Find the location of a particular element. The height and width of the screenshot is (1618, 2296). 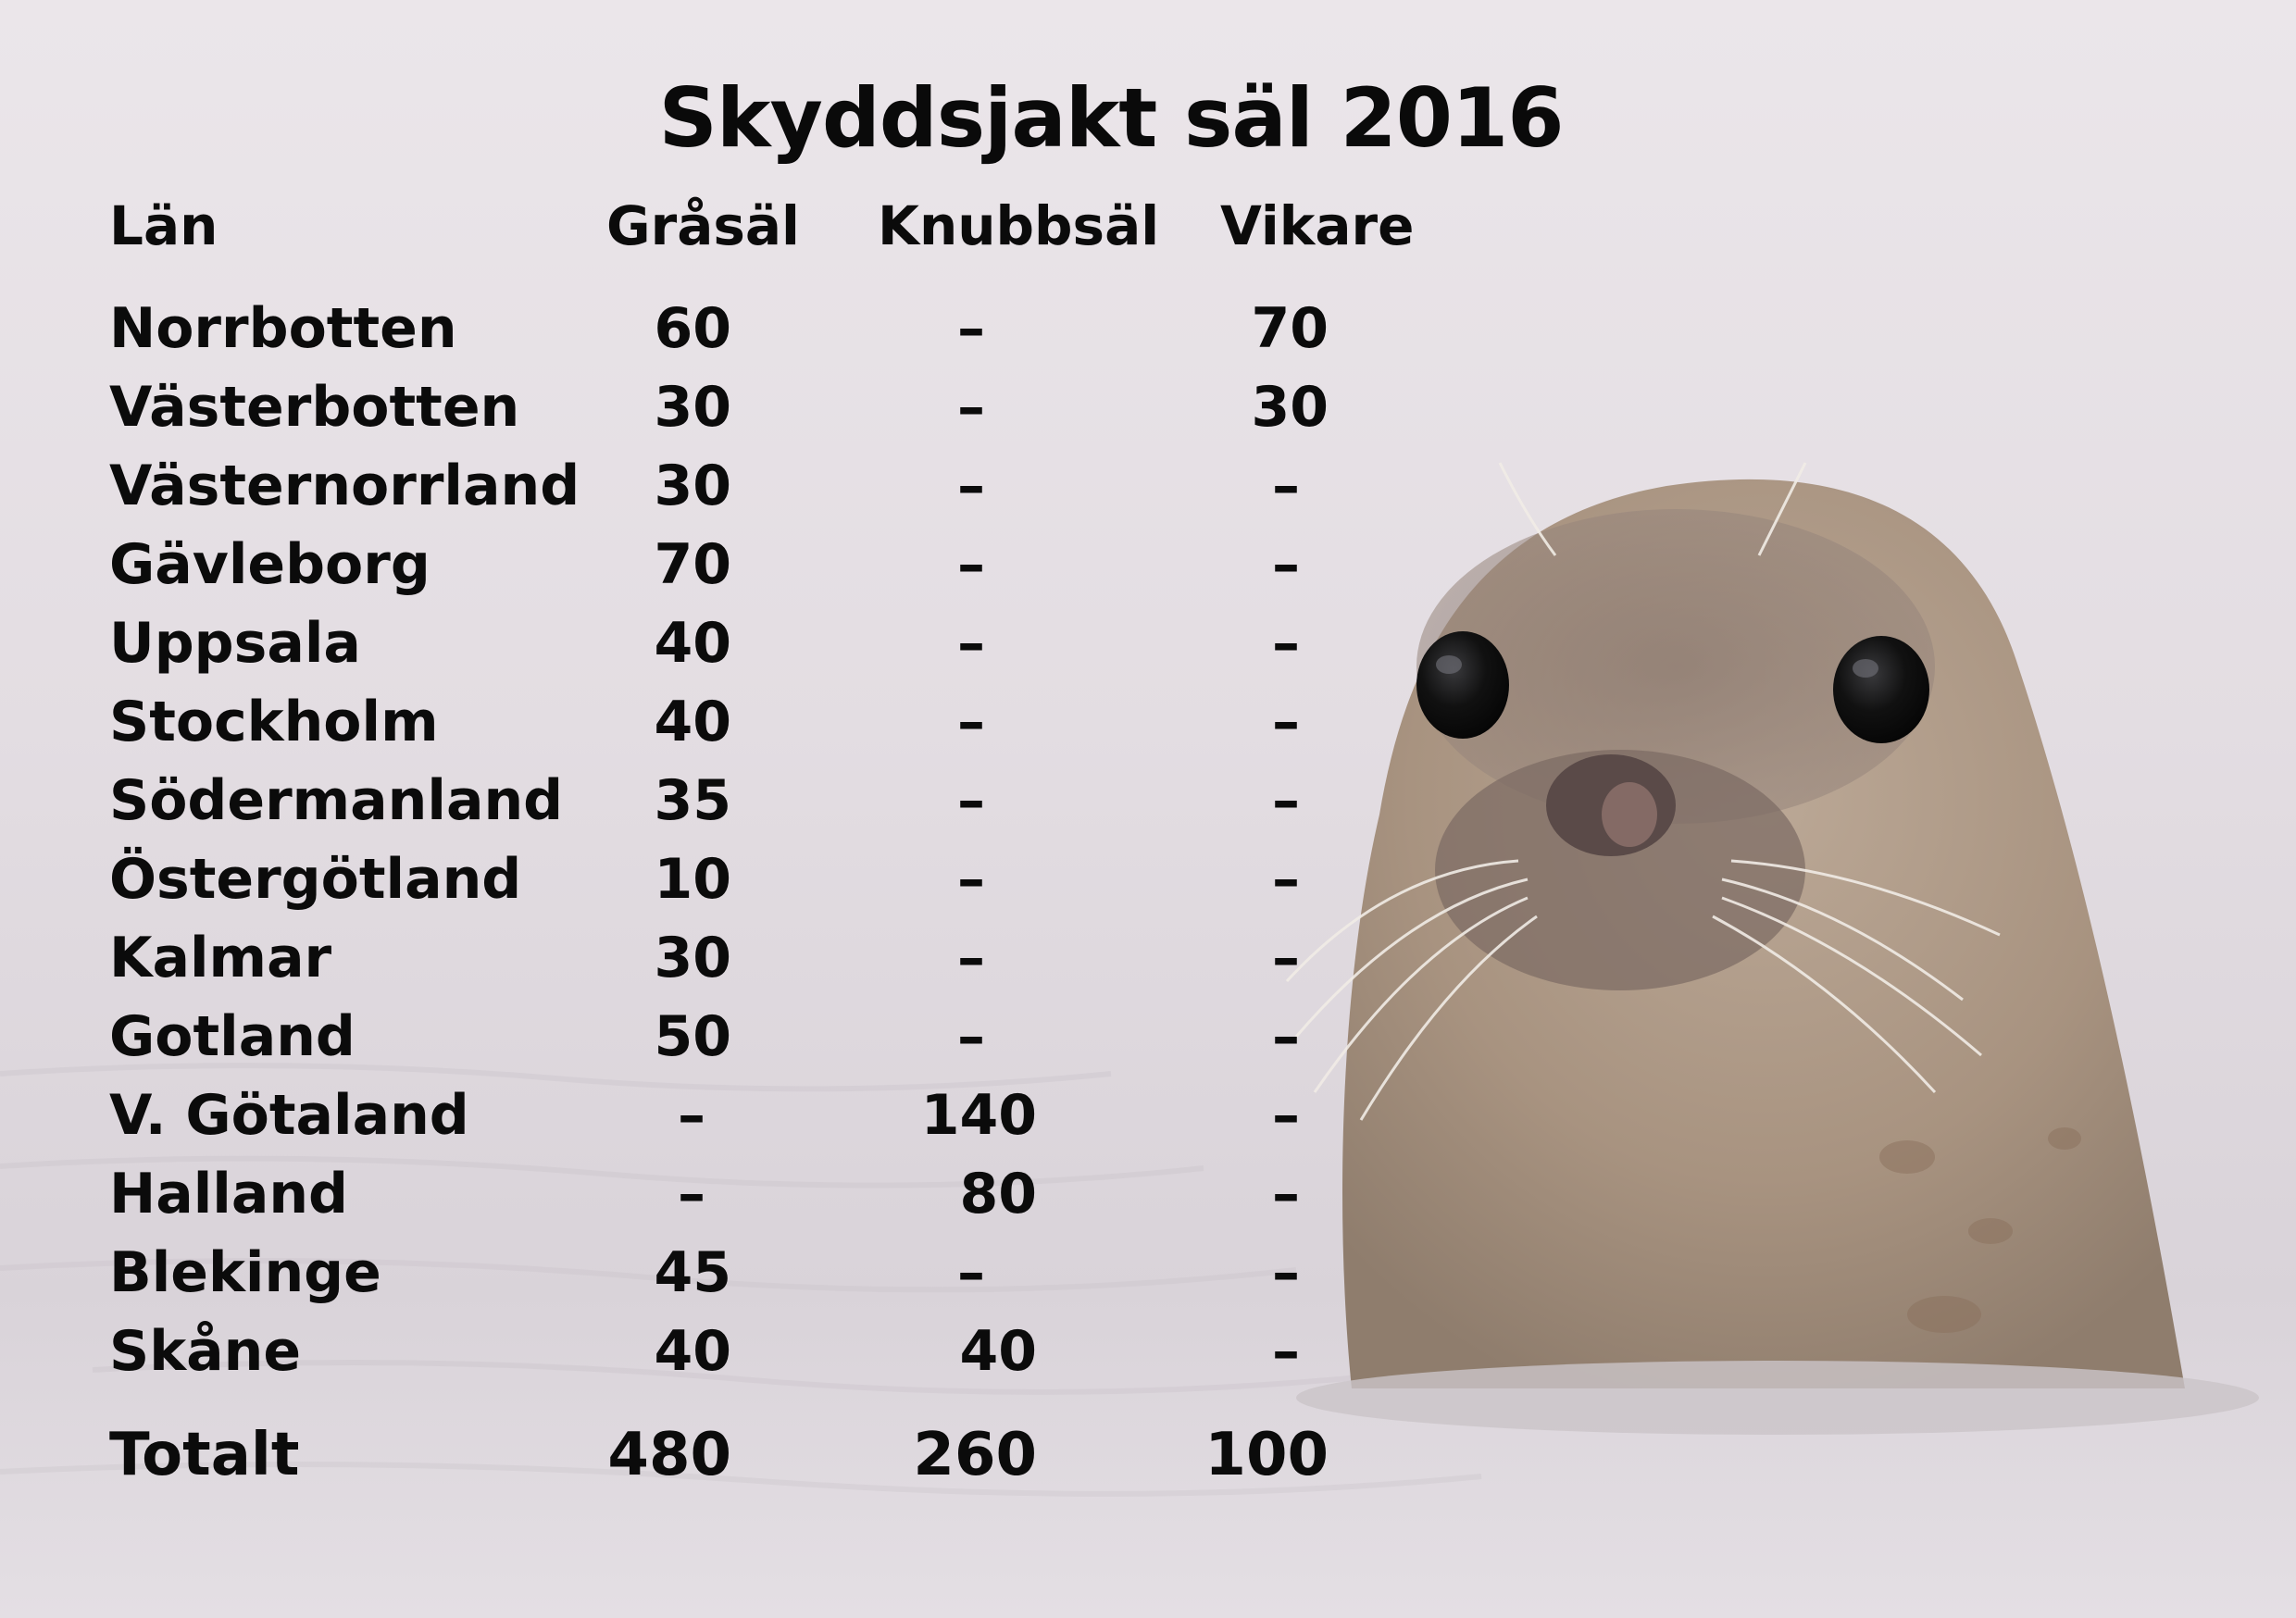

row-grasal-value: 50 is located at coordinates (693, 1036).